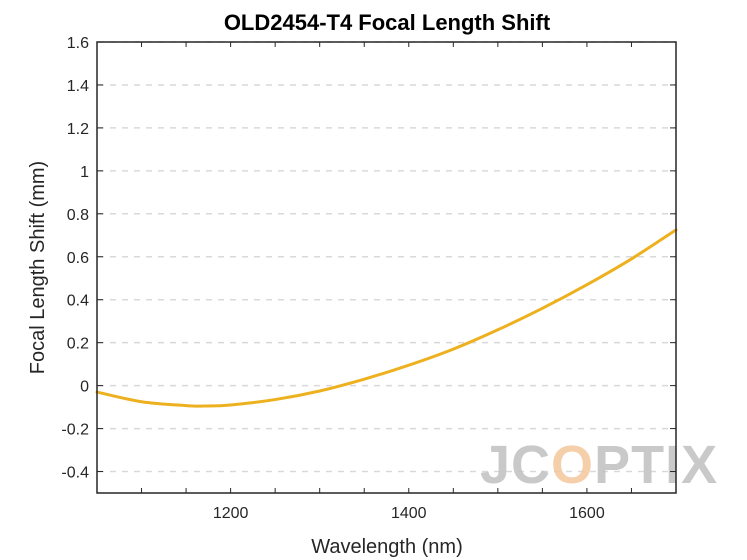 The width and height of the screenshot is (747, 560). I want to click on y-tick-label: 0.2, so click(78, 344).